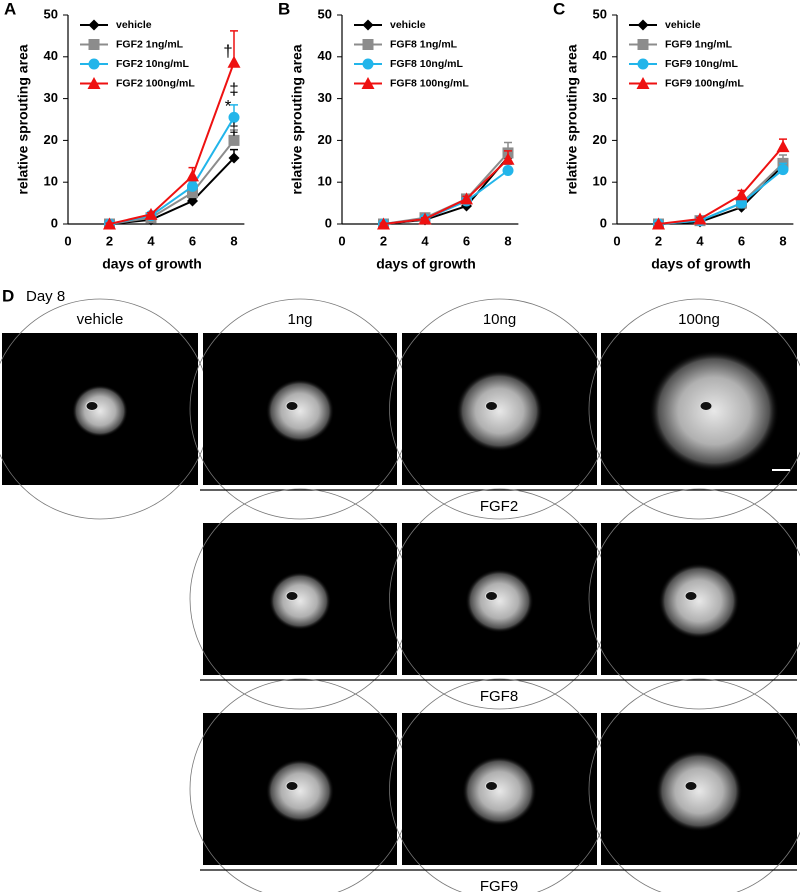  What do you see at coordinates (10, 9) in the screenshot?
I see `panel-letter: A` at bounding box center [10, 9].